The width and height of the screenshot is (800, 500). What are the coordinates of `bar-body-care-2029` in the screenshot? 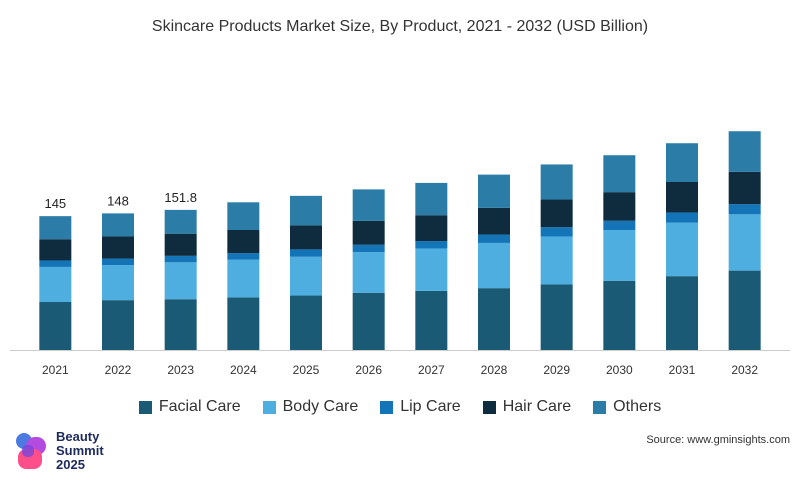 It's located at (556, 260).